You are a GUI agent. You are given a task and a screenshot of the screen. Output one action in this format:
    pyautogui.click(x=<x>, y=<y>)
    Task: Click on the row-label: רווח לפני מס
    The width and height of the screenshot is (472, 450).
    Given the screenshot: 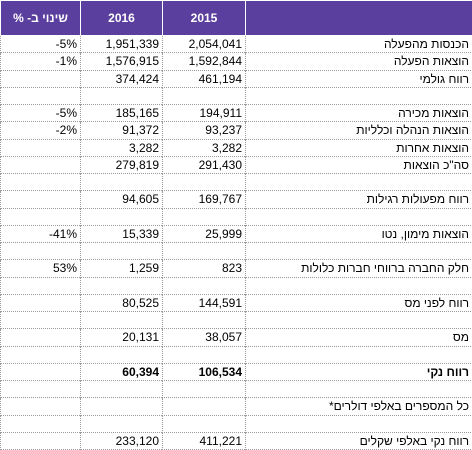 What is the action you would take?
    pyautogui.click(x=359, y=302)
    